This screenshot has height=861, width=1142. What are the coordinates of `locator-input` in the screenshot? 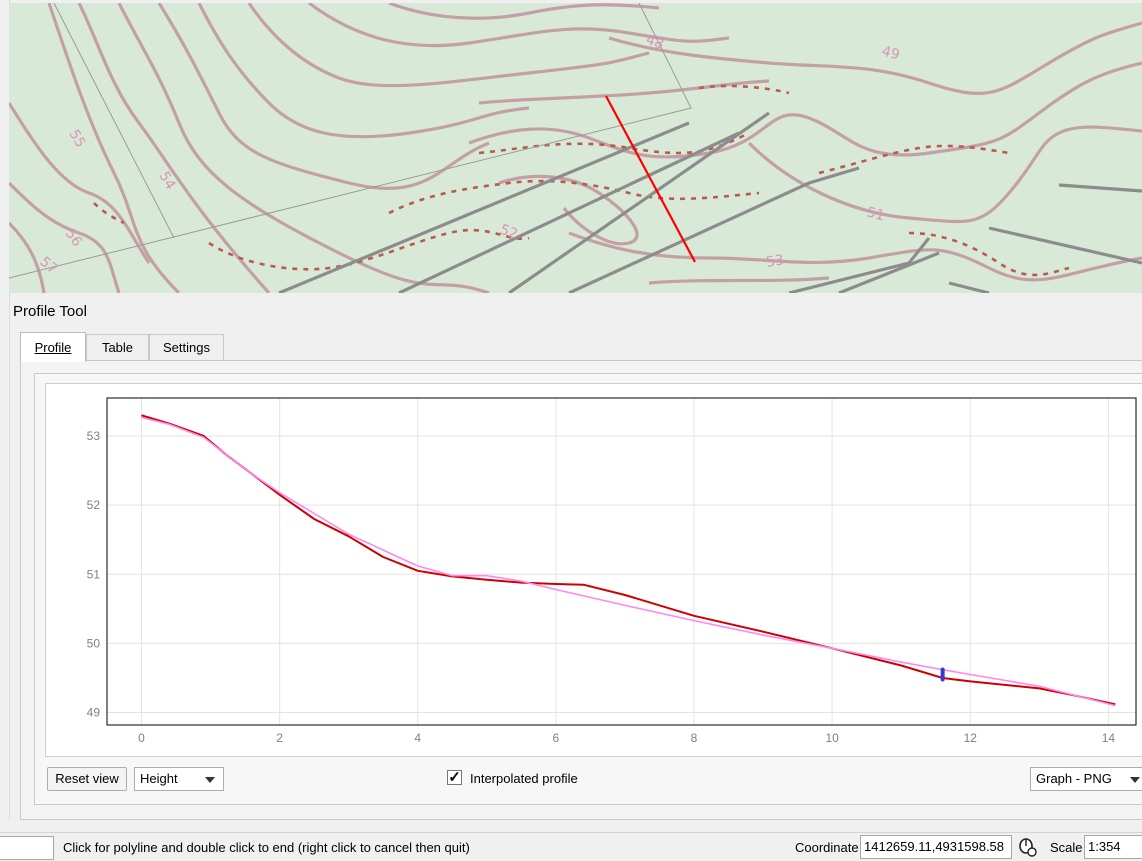 It's located at (27, 848).